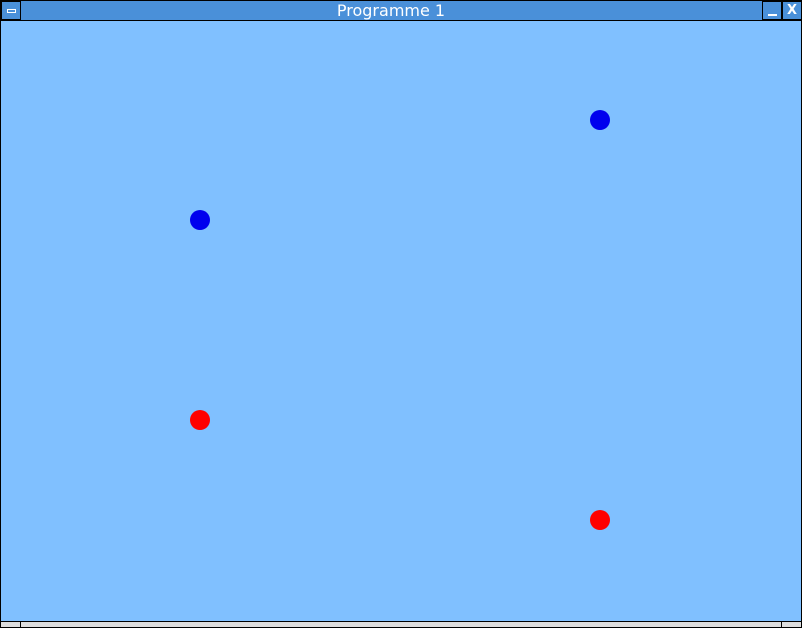 The width and height of the screenshot is (802, 628). I want to click on close-button: X, so click(792, 10).